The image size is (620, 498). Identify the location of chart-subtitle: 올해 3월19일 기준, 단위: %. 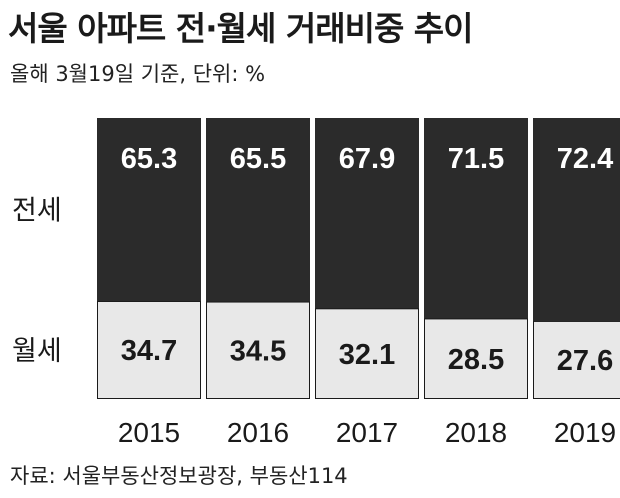
(138, 74).